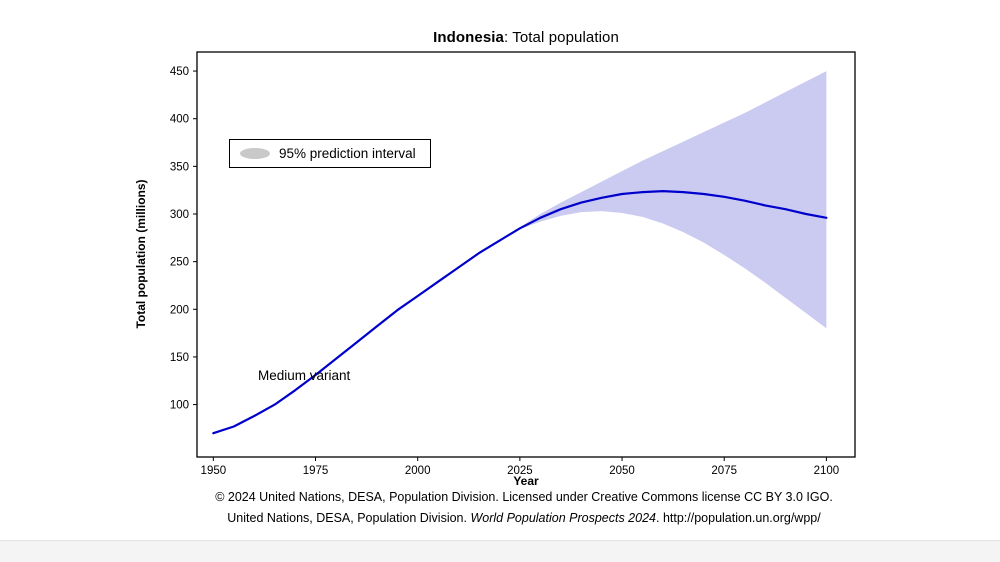 The width and height of the screenshot is (1000, 562). I want to click on x-tick-label: 1950, so click(214, 471).